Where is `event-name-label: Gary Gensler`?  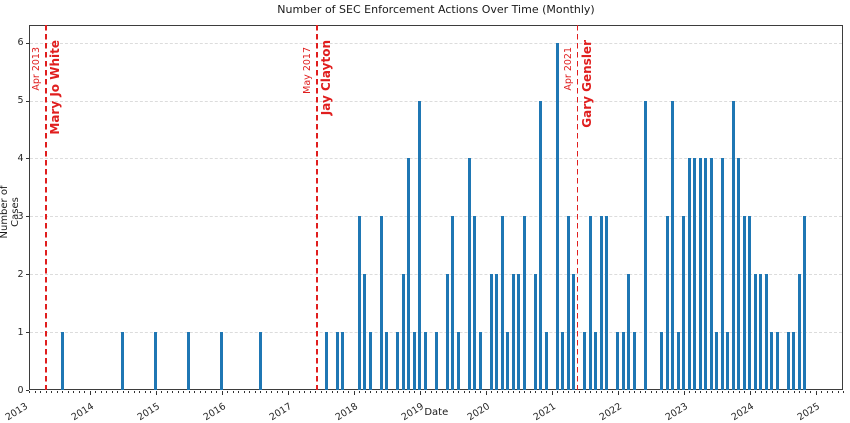 event-name-label: Gary Gensler is located at coordinates (586, 84).